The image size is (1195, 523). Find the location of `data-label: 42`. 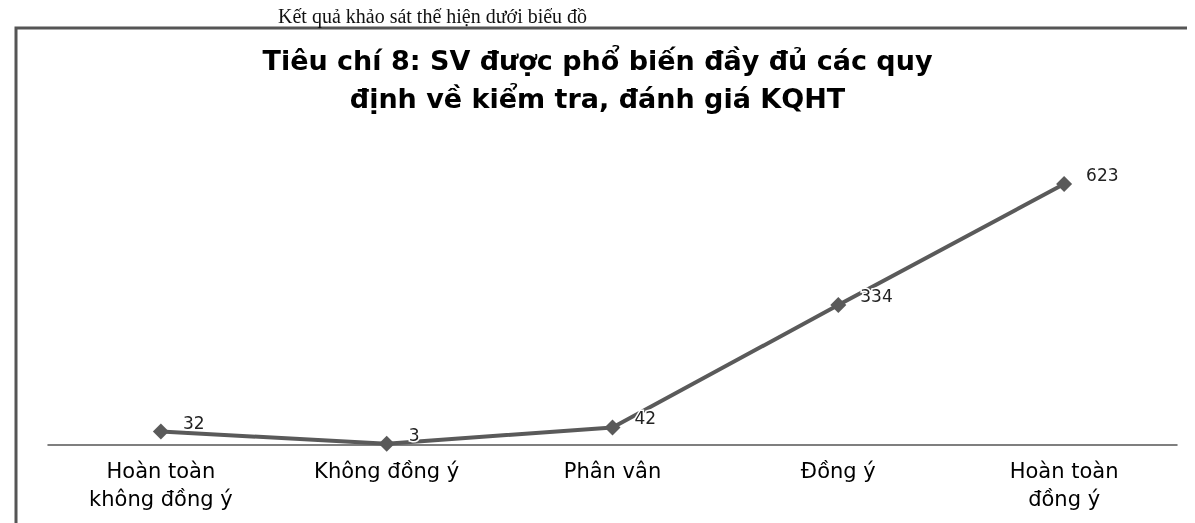

data-label: 42 is located at coordinates (645, 418).